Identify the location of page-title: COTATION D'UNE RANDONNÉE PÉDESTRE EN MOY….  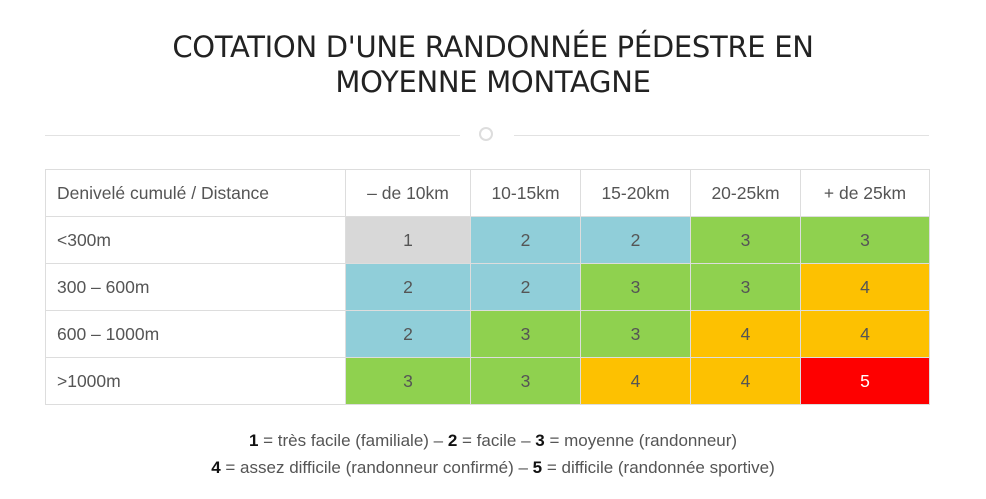
(493, 65).